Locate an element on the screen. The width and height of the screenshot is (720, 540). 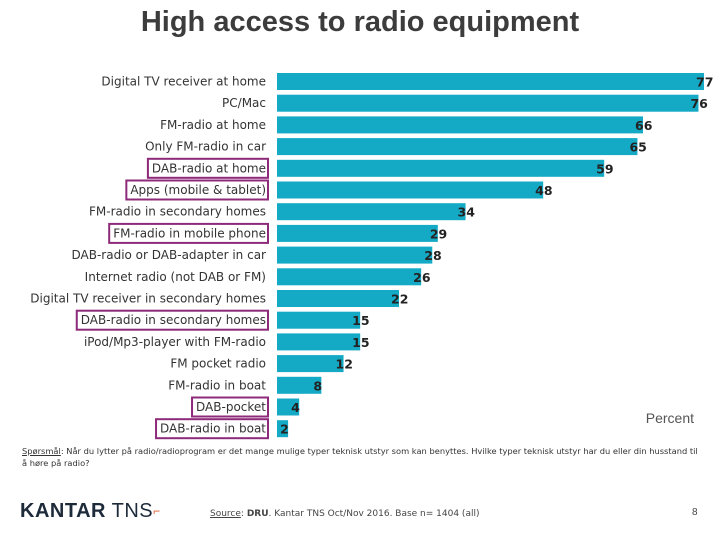
category-label-1: PC/Mac is located at coordinates (244, 103).